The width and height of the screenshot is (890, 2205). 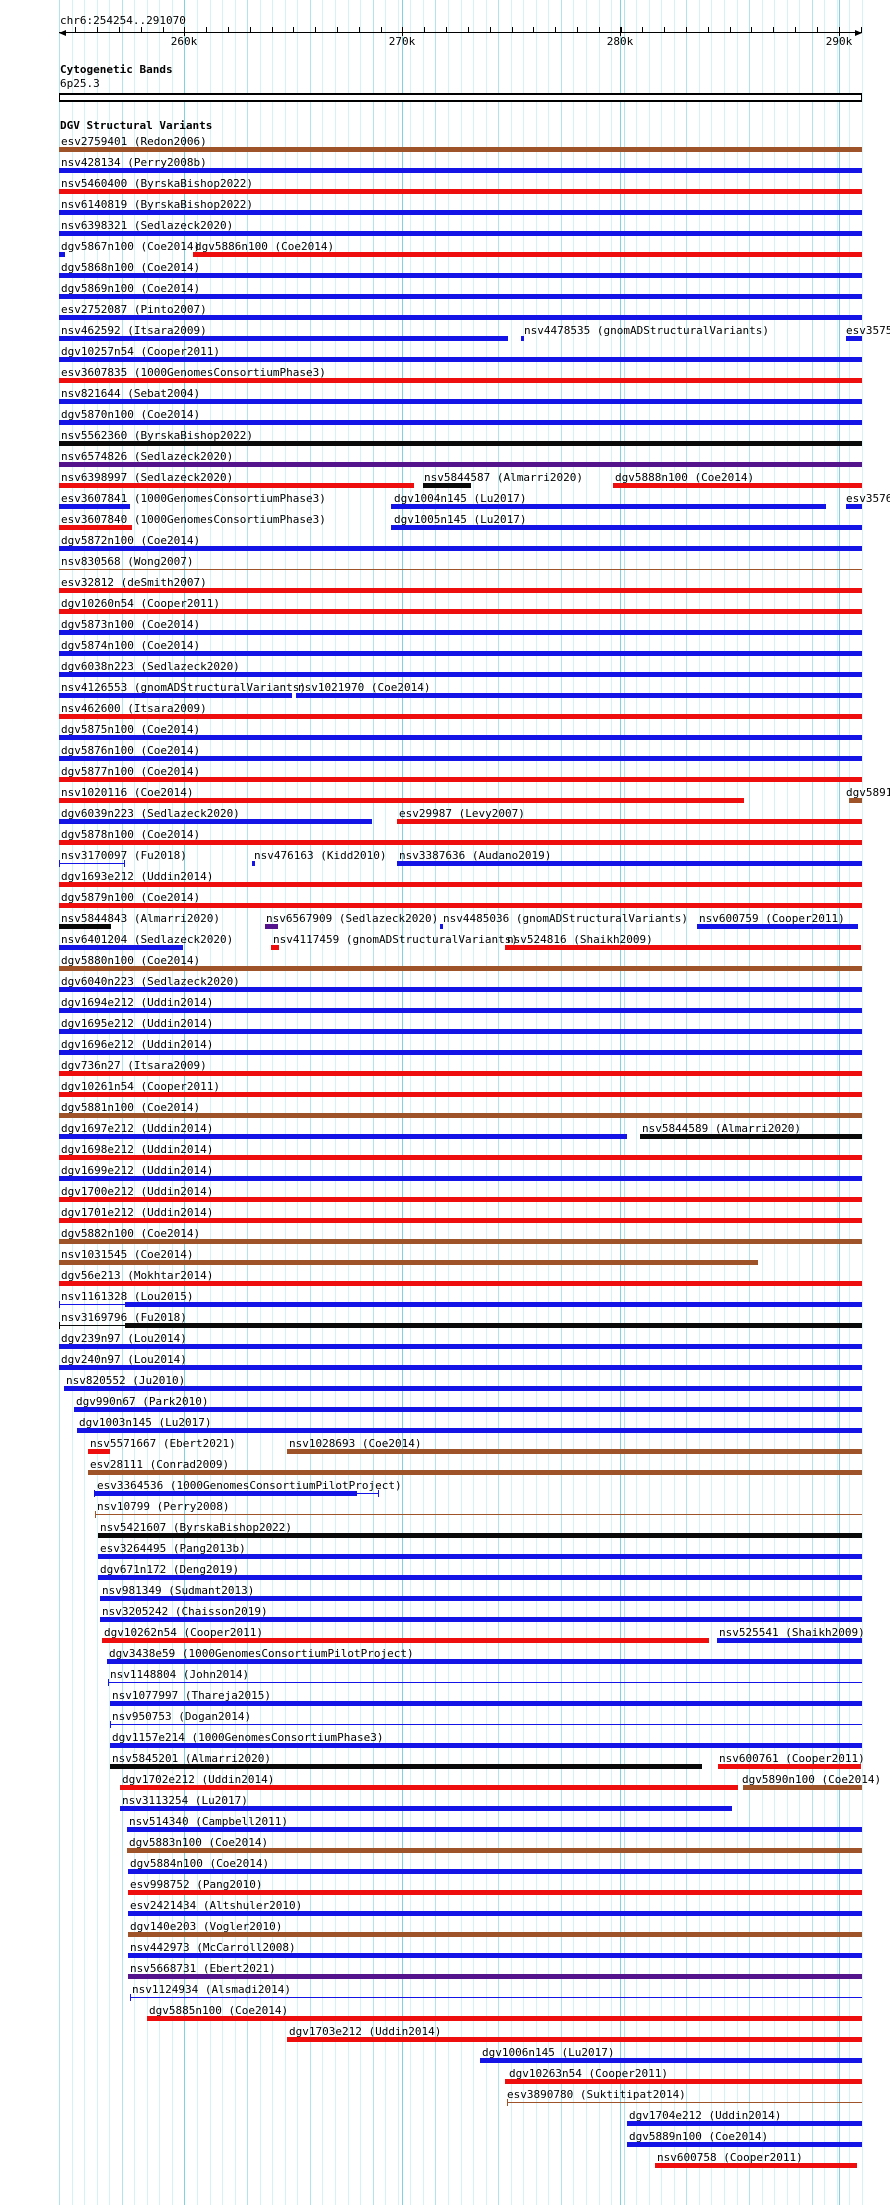 What do you see at coordinates (137, 876) in the screenshot?
I see `variant-label: dgv1693e212 (Uddin2014)` at bounding box center [137, 876].